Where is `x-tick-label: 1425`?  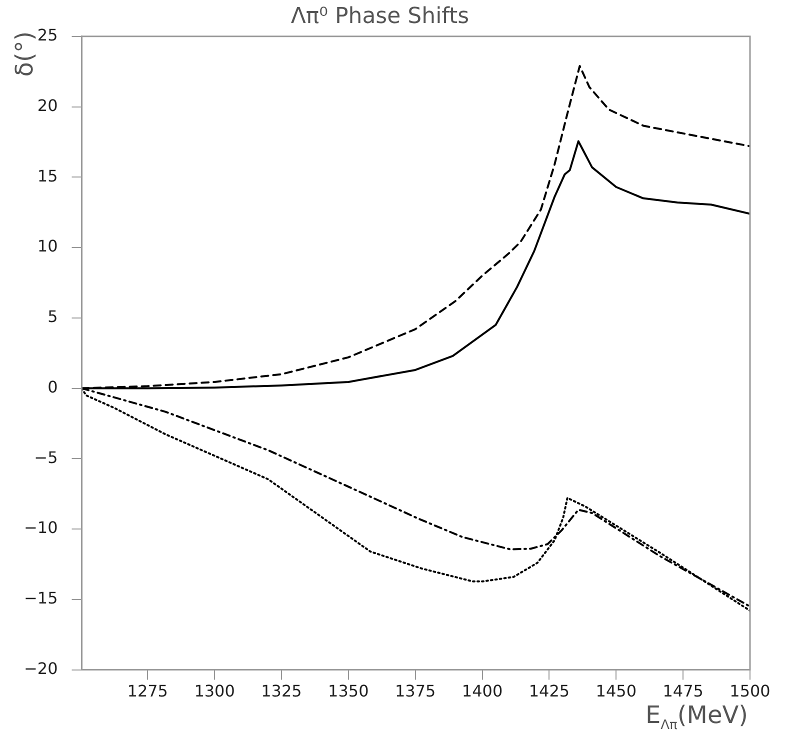 x-tick-label: 1425 is located at coordinates (549, 691).